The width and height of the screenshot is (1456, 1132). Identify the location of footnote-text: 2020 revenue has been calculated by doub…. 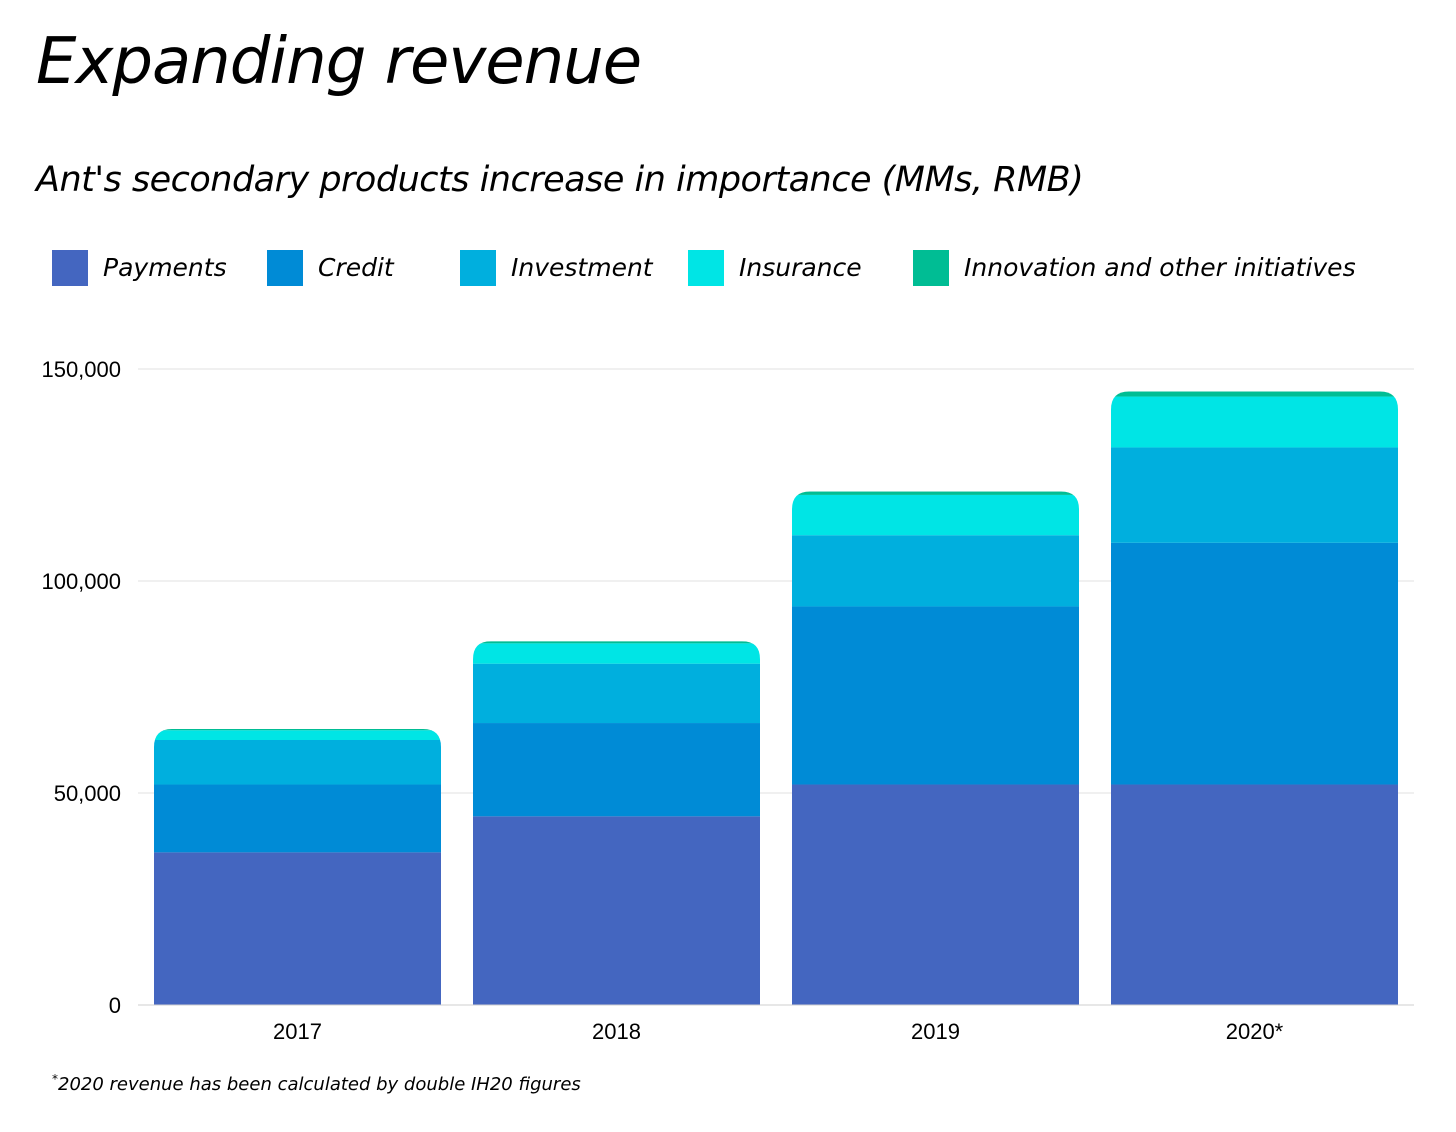
(319, 1084).